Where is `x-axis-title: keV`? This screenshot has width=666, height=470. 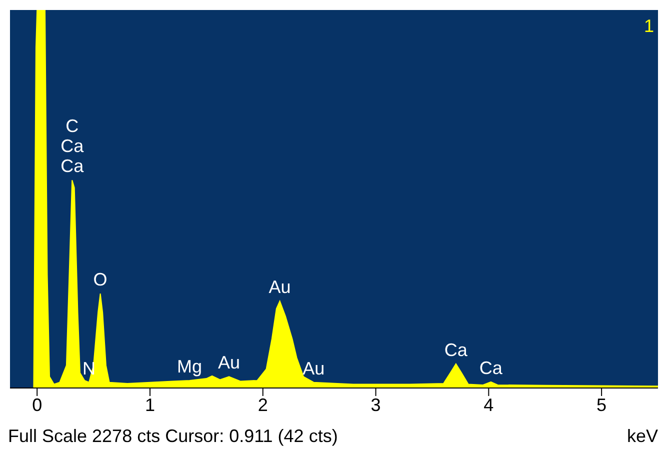
x-axis-title: keV is located at coordinates (642, 436).